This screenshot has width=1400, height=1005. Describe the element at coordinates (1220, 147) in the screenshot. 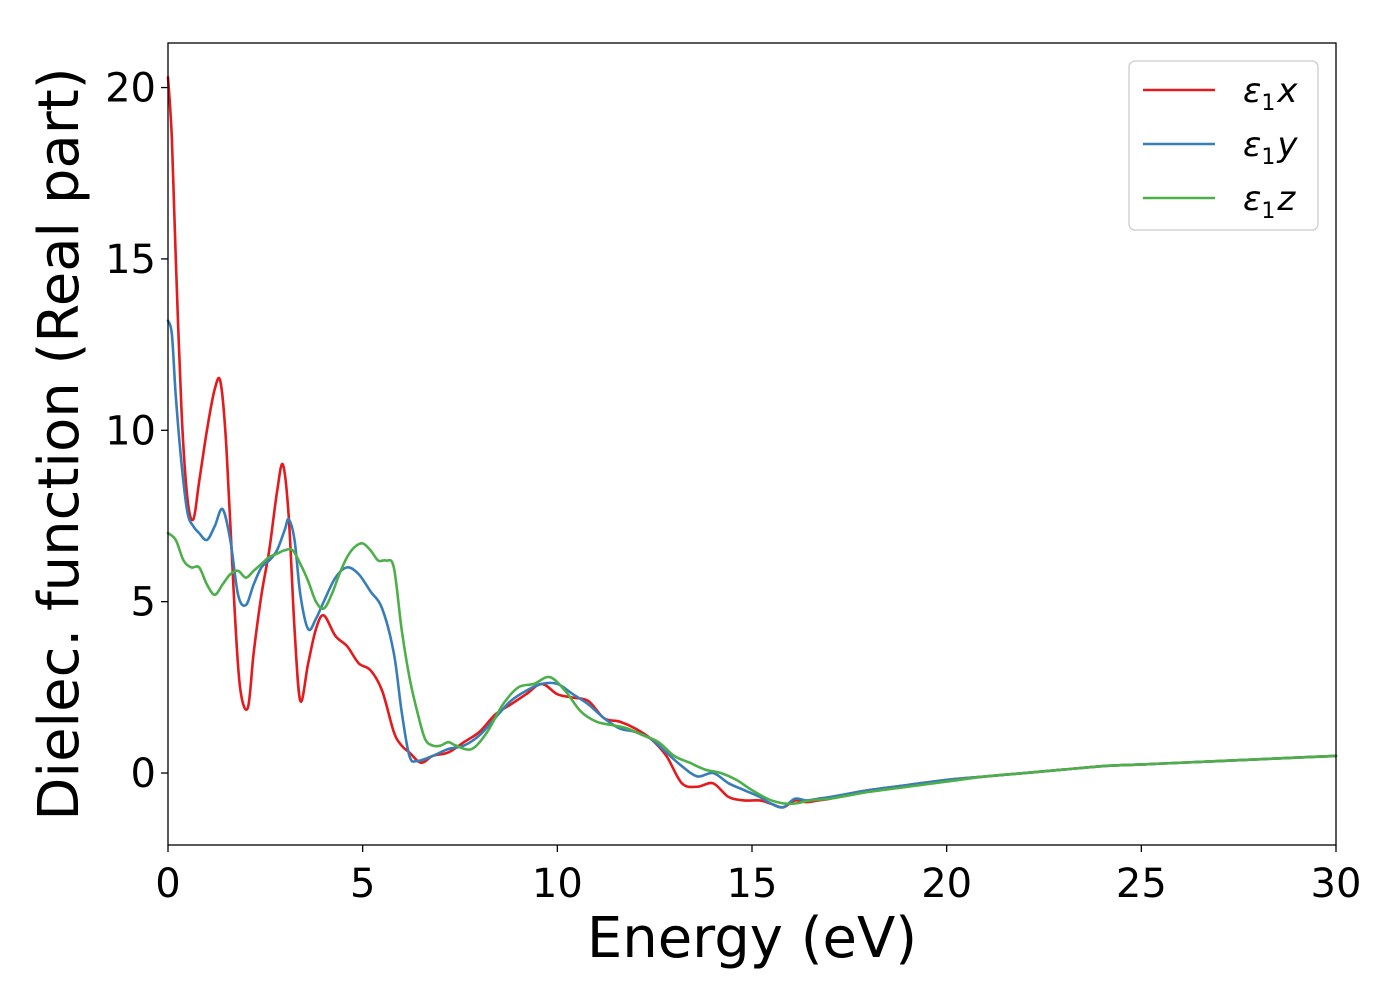

I see `legend-items: ε1x ε1y ε1z` at that location.